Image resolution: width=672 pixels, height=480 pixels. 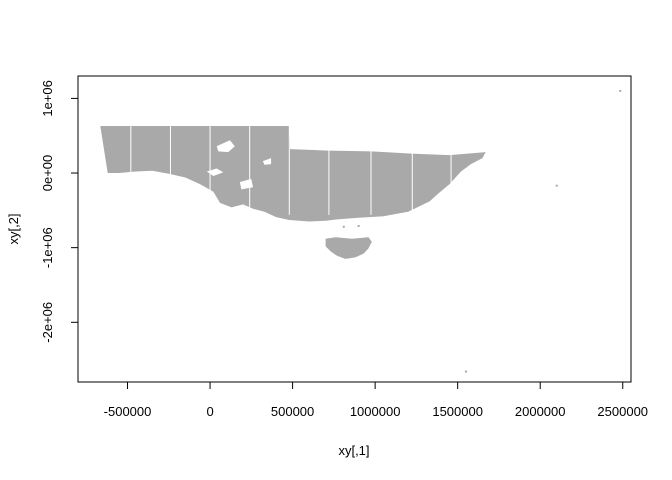 I want to click on x-tick-label: -500000, so click(x=128, y=411).